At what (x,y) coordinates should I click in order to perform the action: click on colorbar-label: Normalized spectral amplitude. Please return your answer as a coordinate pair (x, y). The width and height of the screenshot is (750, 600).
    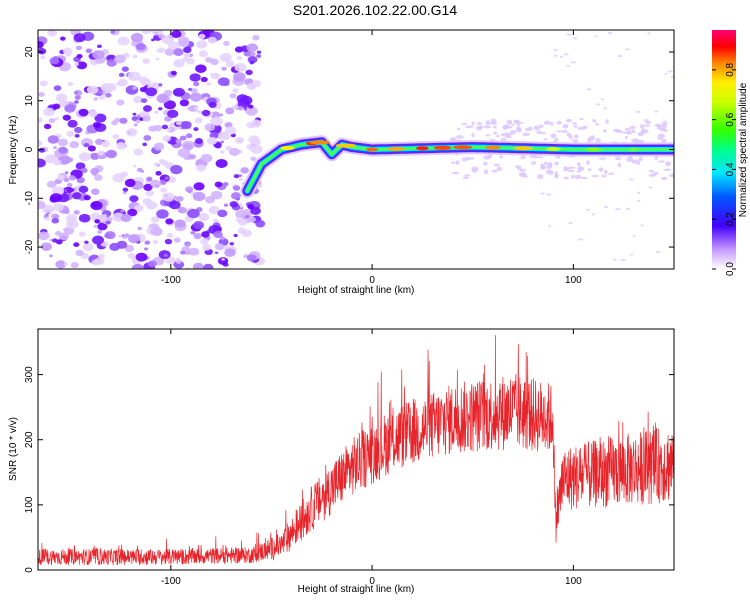
    Looking at the image, I should click on (743, 149).